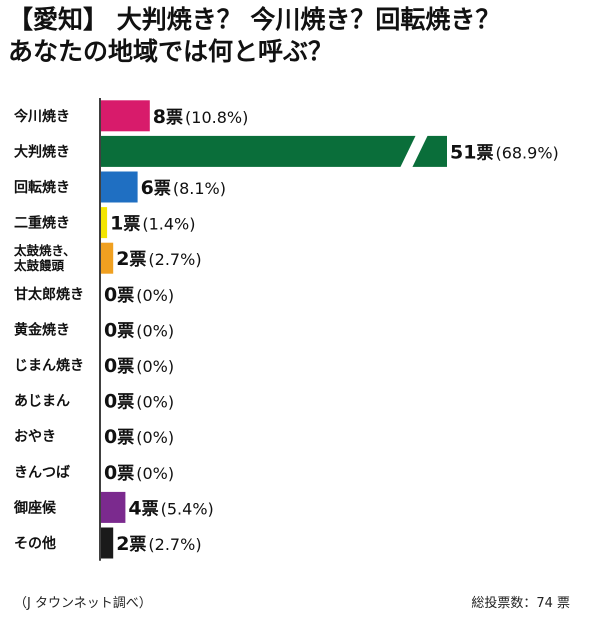 The width and height of the screenshot is (590, 621). What do you see at coordinates (254, 19) in the screenshot?
I see `title-line-1: 【愛知】 大判焼き？ 今川焼き？回転焼き？` at bounding box center [254, 19].